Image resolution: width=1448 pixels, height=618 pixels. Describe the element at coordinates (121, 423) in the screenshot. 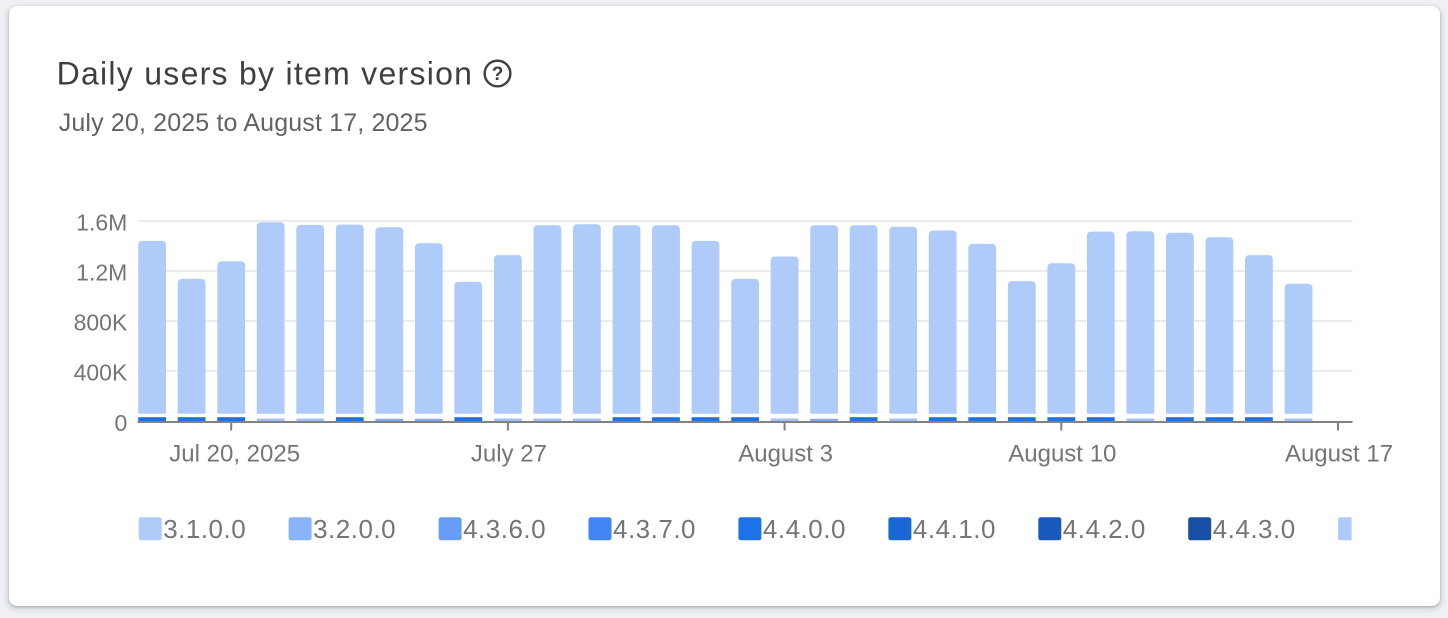

I see `svg-text: 0` at that location.